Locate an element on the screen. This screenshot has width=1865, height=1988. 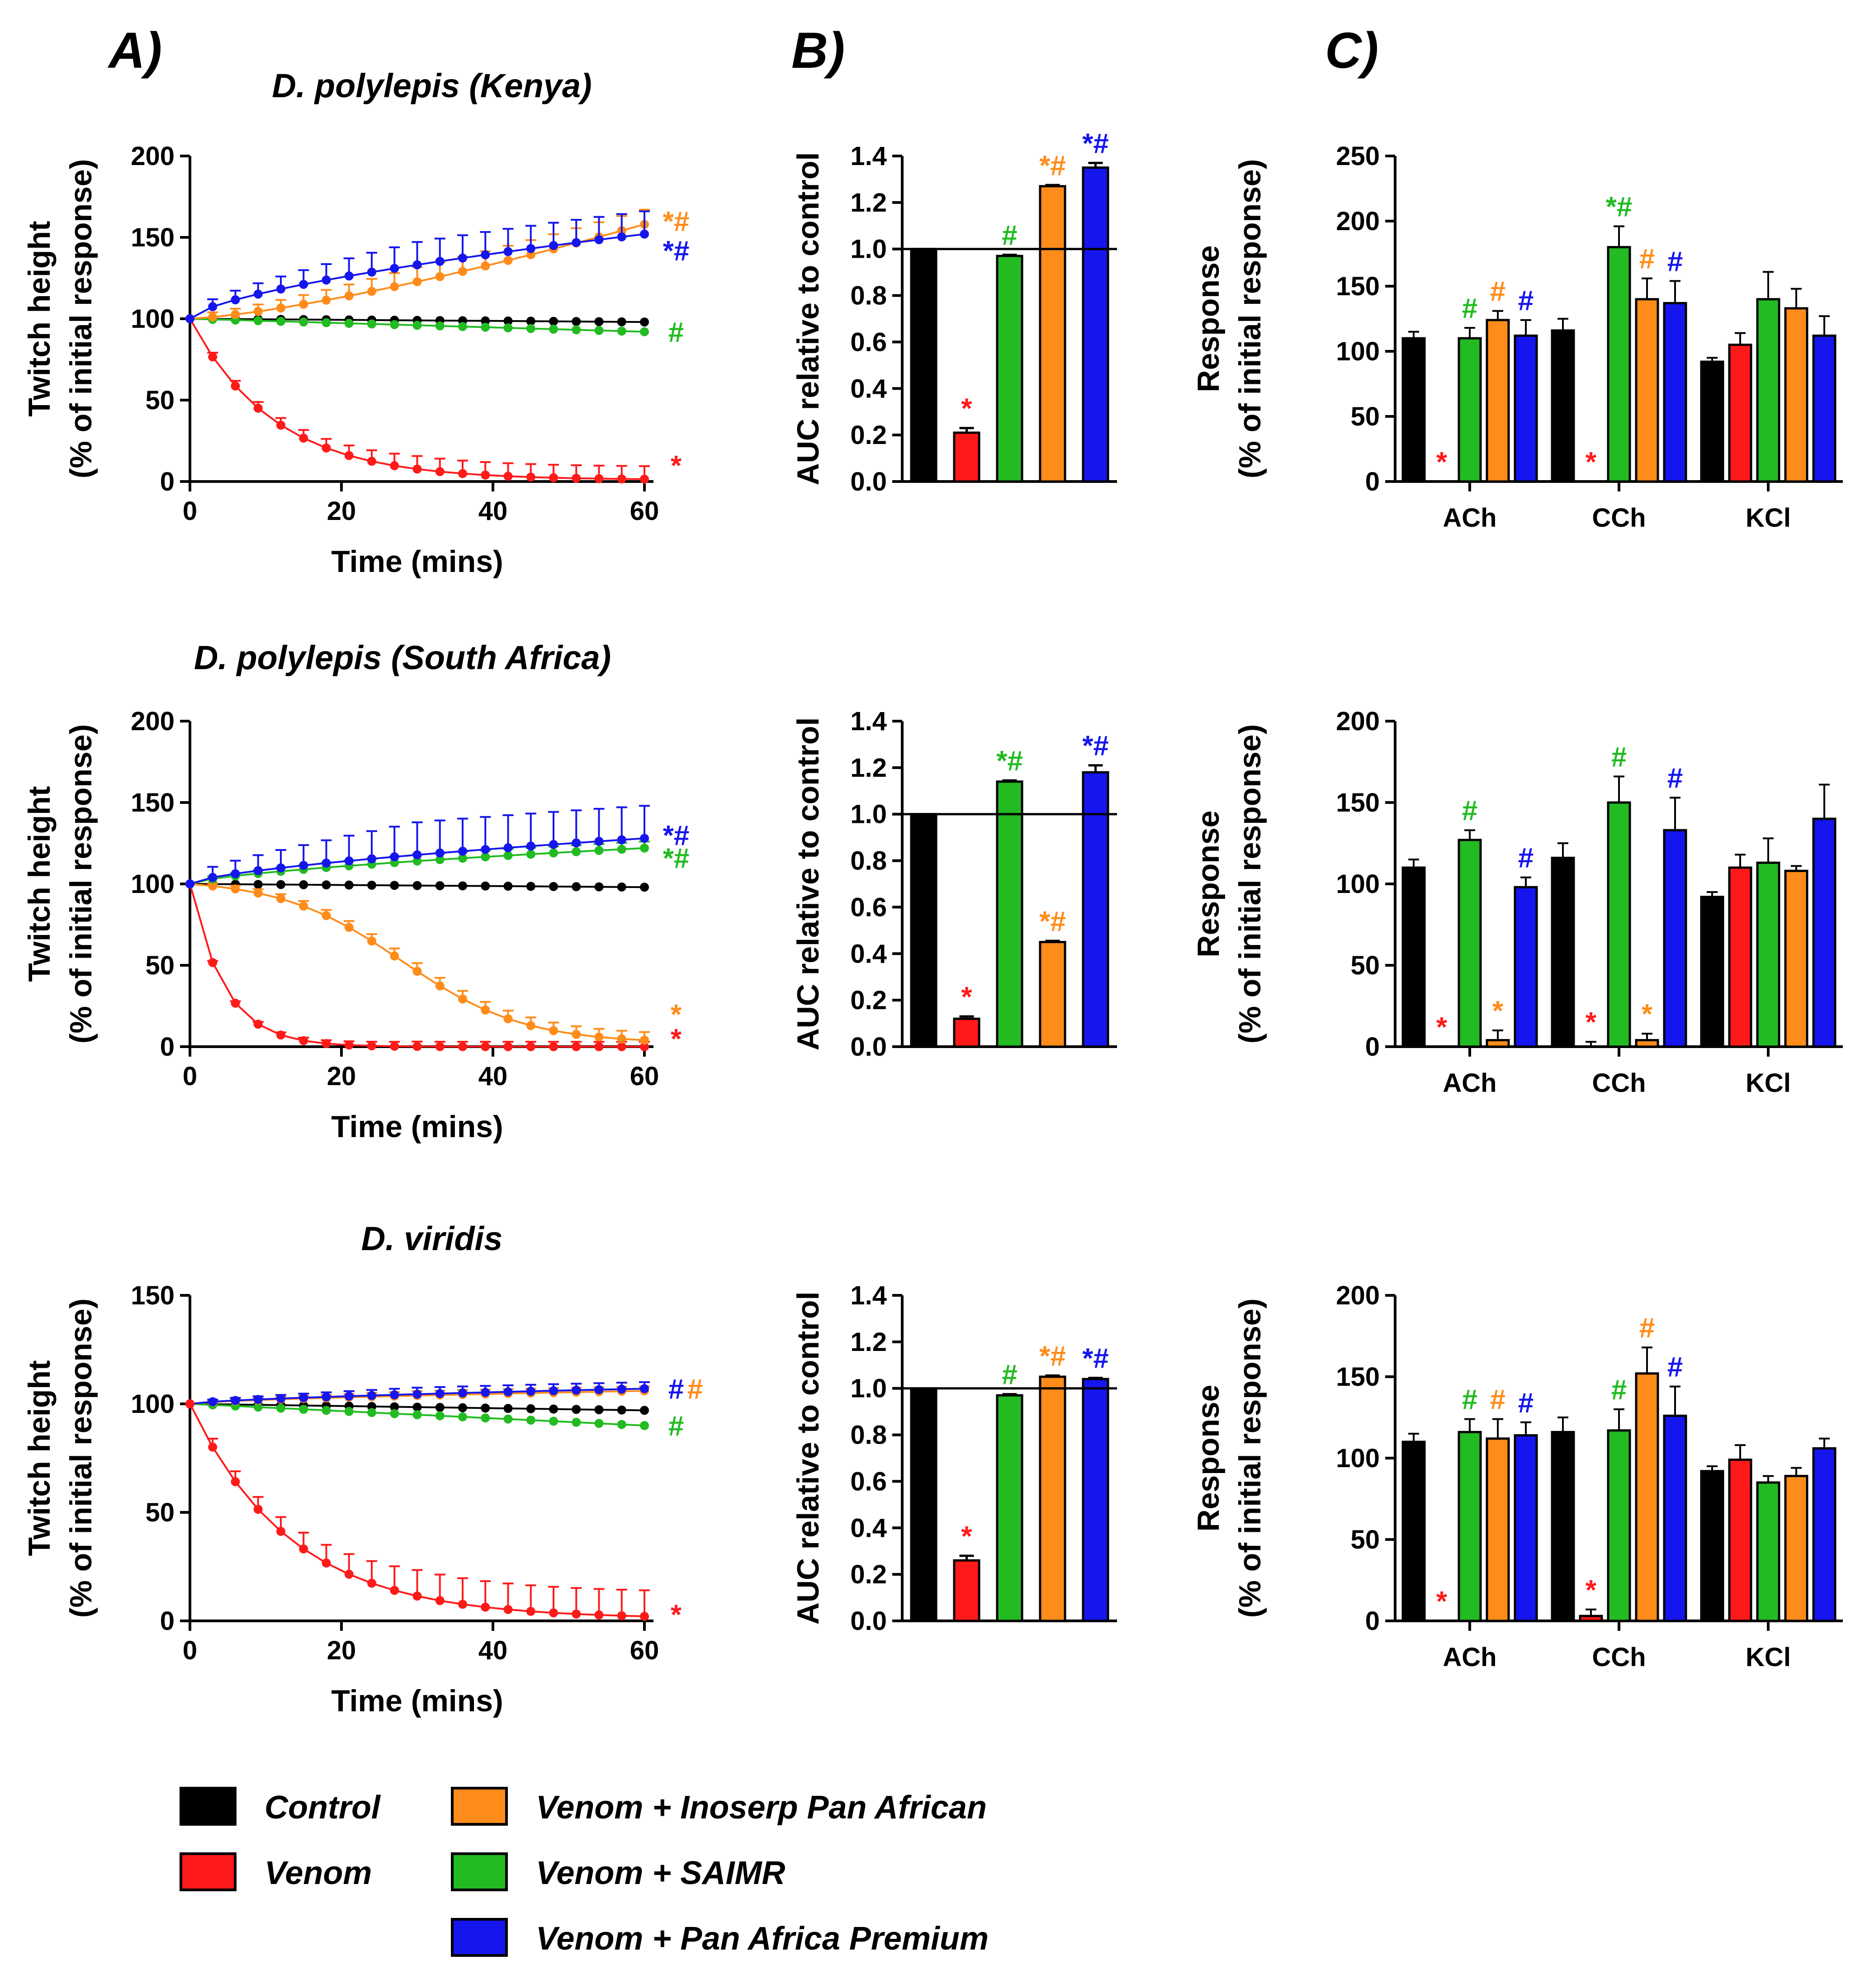
panel-label-c: C) is located at coordinates (1351, 50).